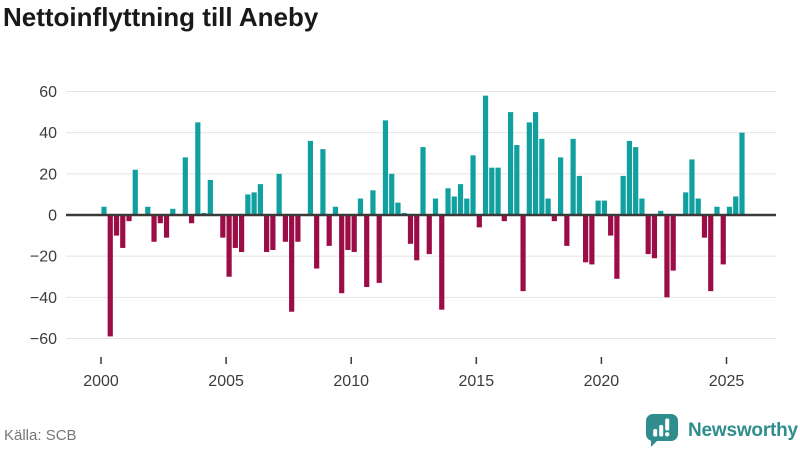  Describe the element at coordinates (48, 92) in the screenshot. I see `y-axis-label: 60` at that location.